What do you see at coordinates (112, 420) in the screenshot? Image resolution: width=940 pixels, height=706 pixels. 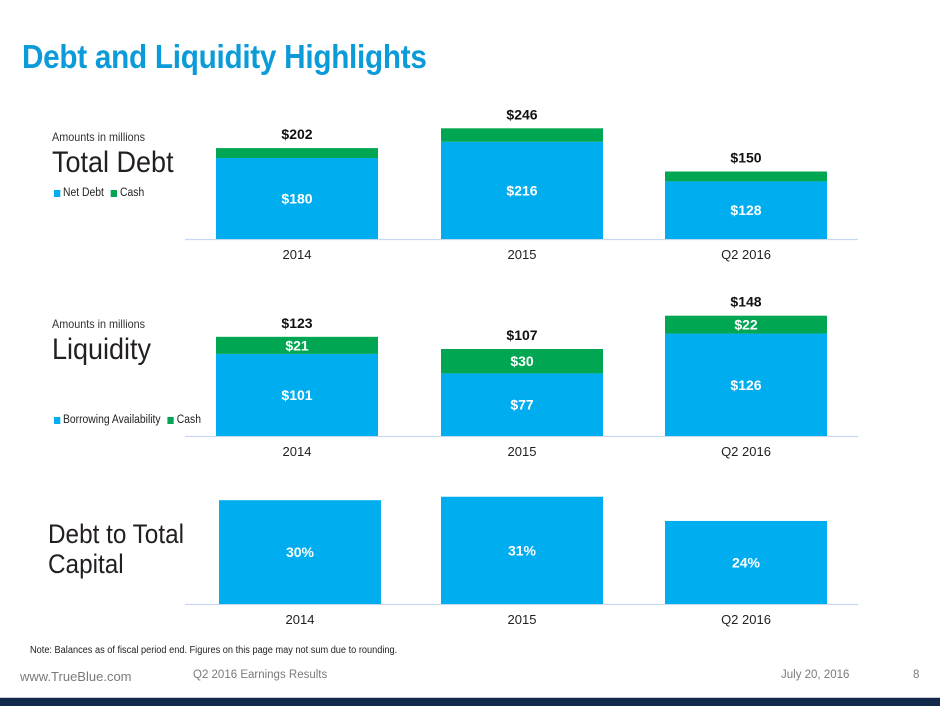 I see `legend-label: Borrowing Availability` at bounding box center [112, 420].